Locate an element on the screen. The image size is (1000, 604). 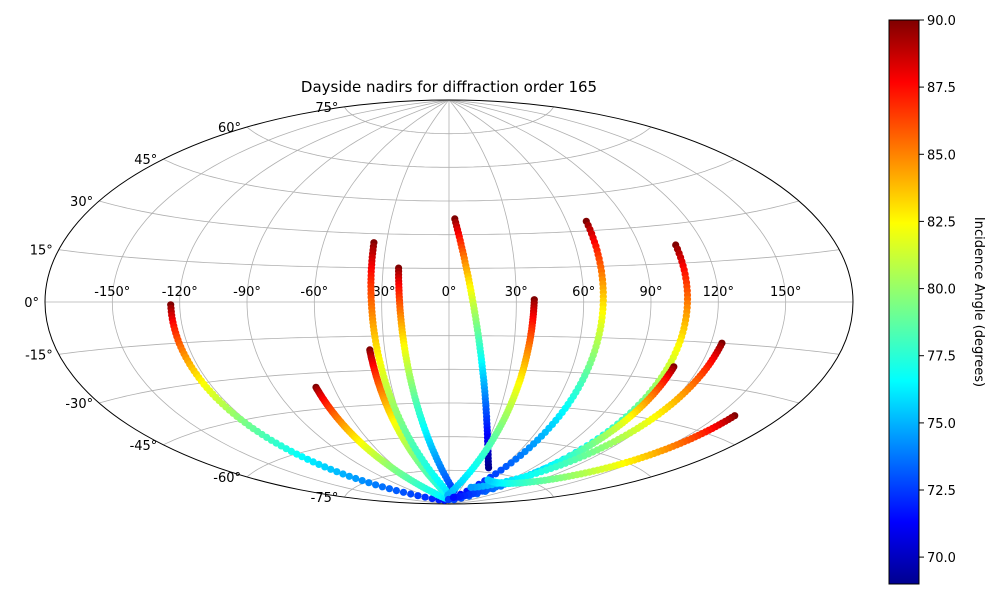
colorbar-gradient is located at coordinates (904, 302).